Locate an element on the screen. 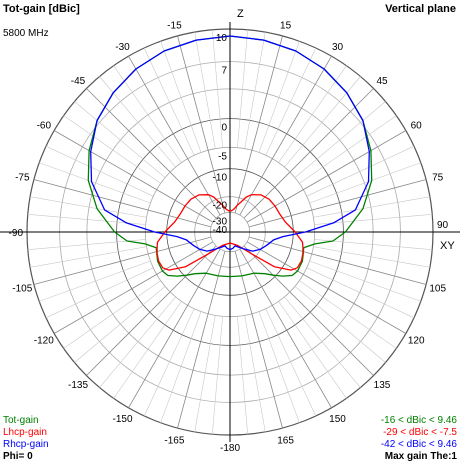  angle-label: -150 is located at coordinates (122, 419).